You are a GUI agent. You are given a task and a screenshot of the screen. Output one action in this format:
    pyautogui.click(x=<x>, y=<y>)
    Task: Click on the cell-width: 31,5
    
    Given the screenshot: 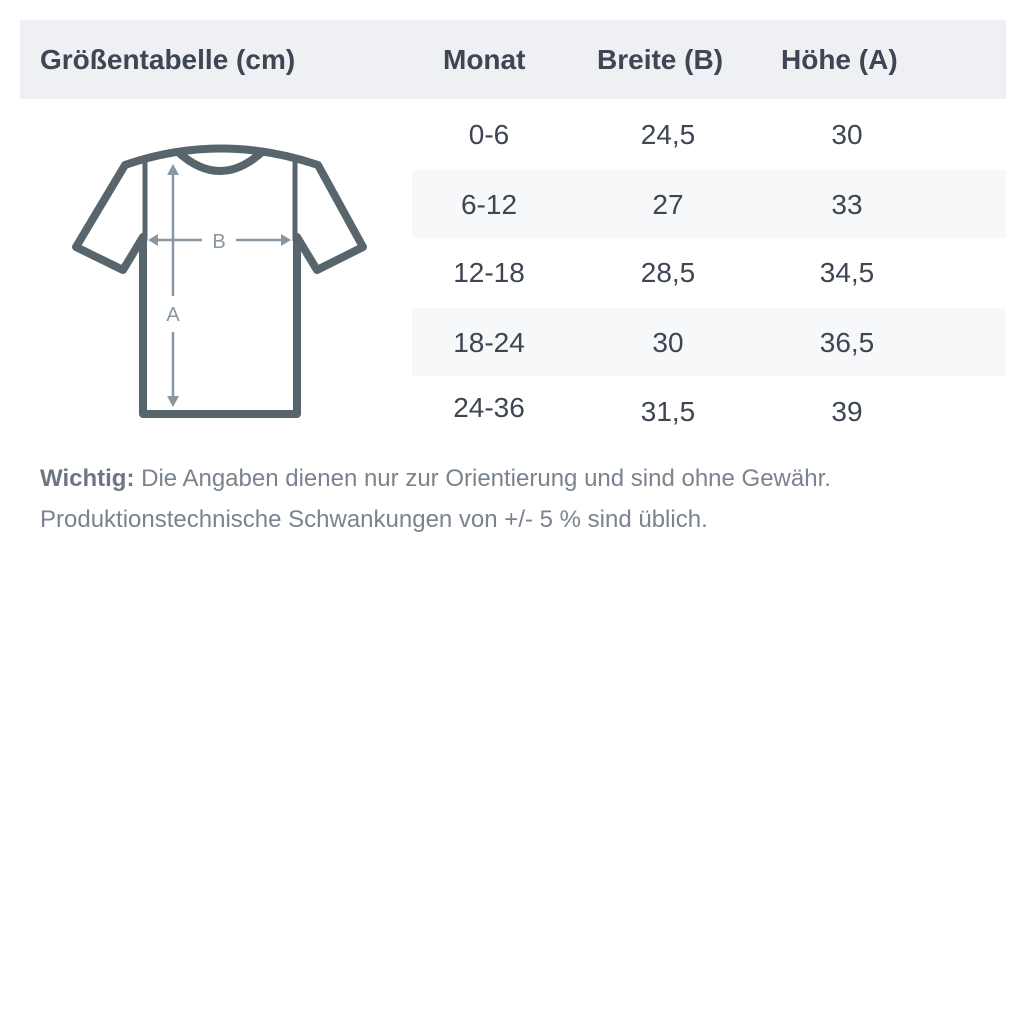 What is the action you would take?
    pyautogui.click(x=668, y=411)
    